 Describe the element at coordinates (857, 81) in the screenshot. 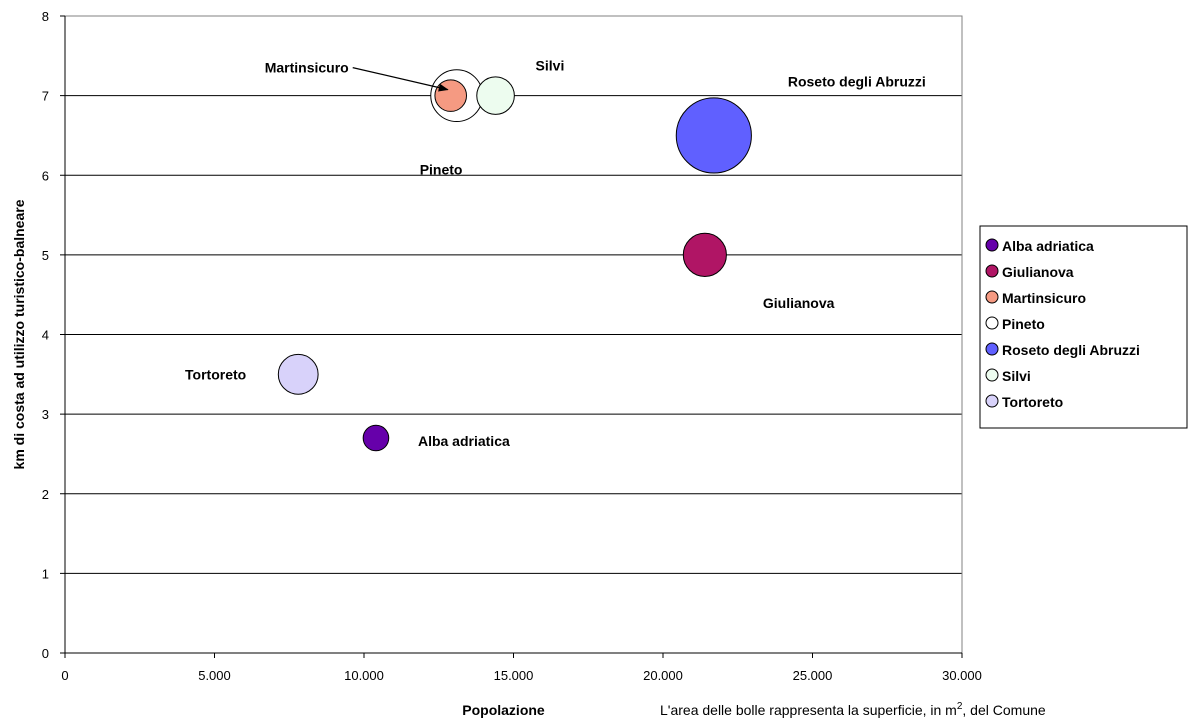

I see `bubble-label-roseto-degli-abruzzi: Roseto degli Abruzzi` at that location.